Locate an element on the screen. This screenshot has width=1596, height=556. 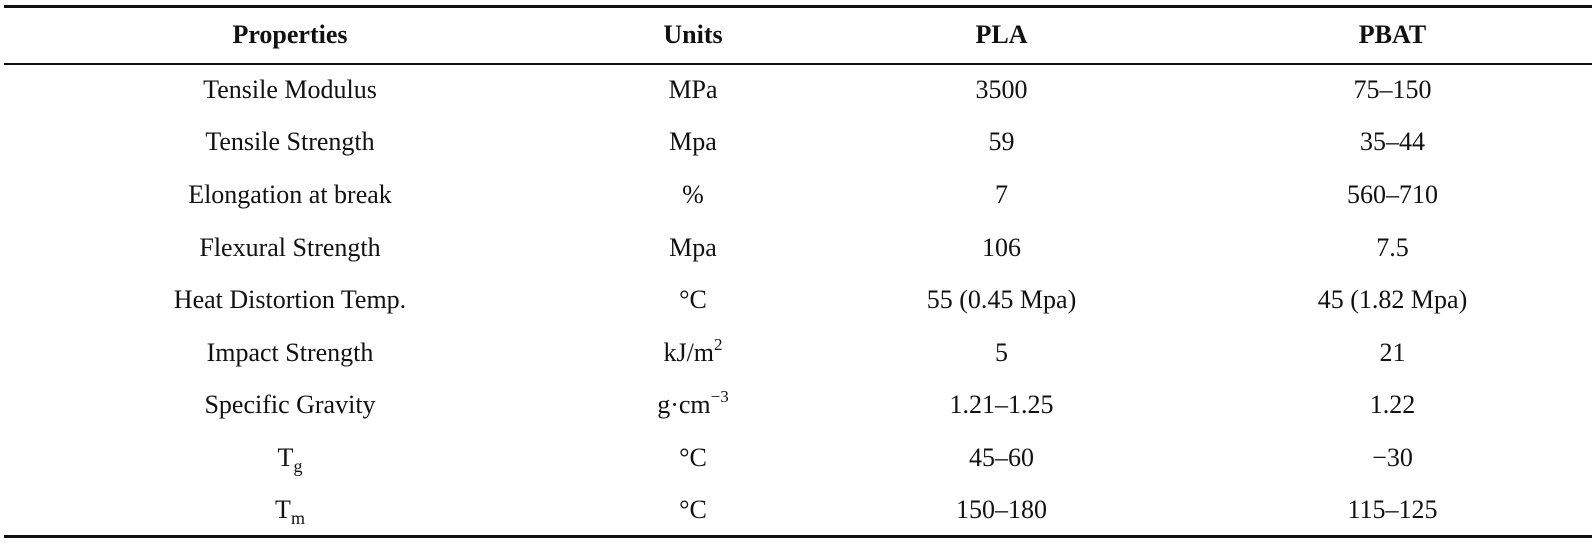
table-row: Elongation at break % 7 560–710 is located at coordinates (798, 195).